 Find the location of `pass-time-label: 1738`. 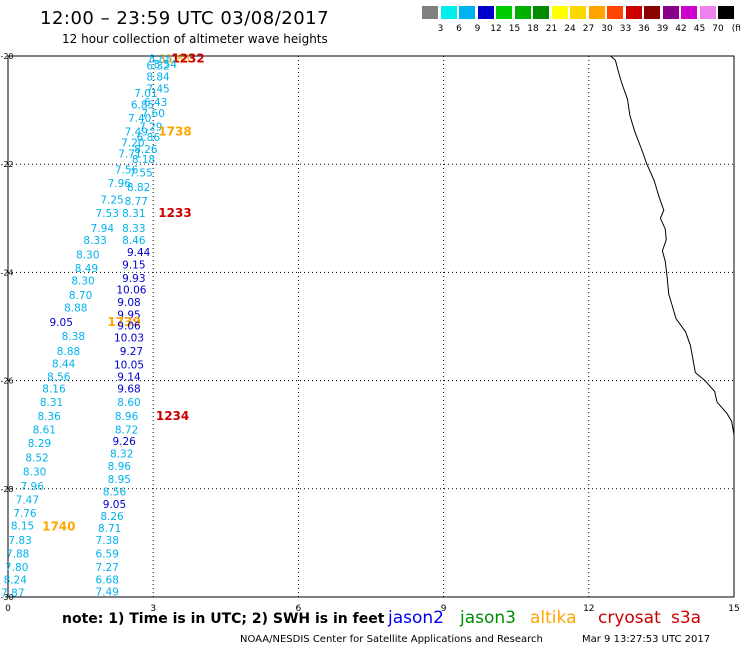

pass-time-label: 1738 is located at coordinates (174, 132).